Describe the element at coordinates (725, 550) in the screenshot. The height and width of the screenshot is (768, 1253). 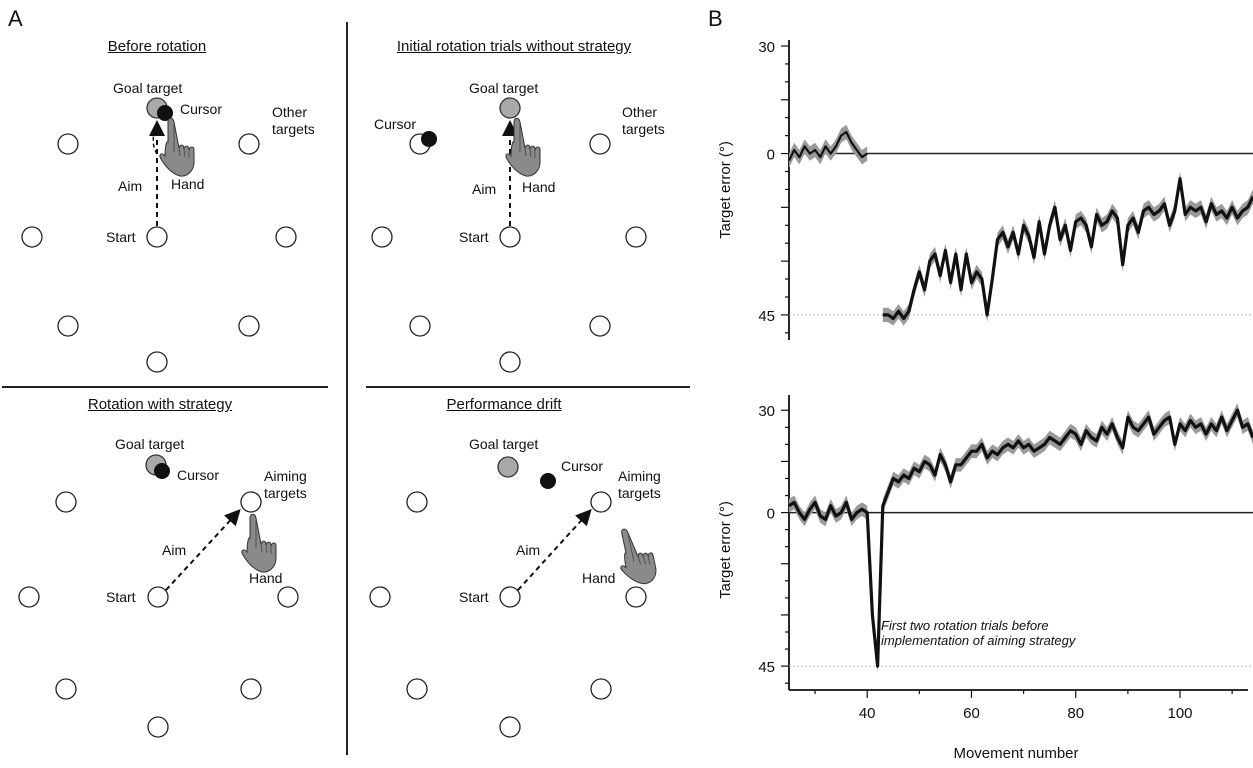
I see `y-axis-label-bottom: Target error (°)` at that location.